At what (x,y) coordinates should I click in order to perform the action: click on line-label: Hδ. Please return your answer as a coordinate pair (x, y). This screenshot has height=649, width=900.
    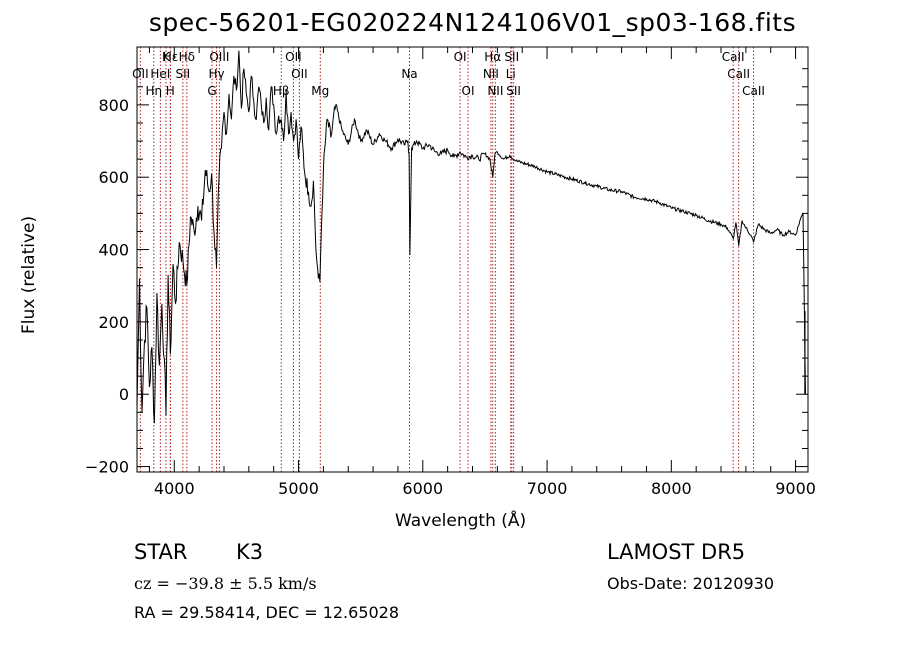
    Looking at the image, I should click on (187, 57).